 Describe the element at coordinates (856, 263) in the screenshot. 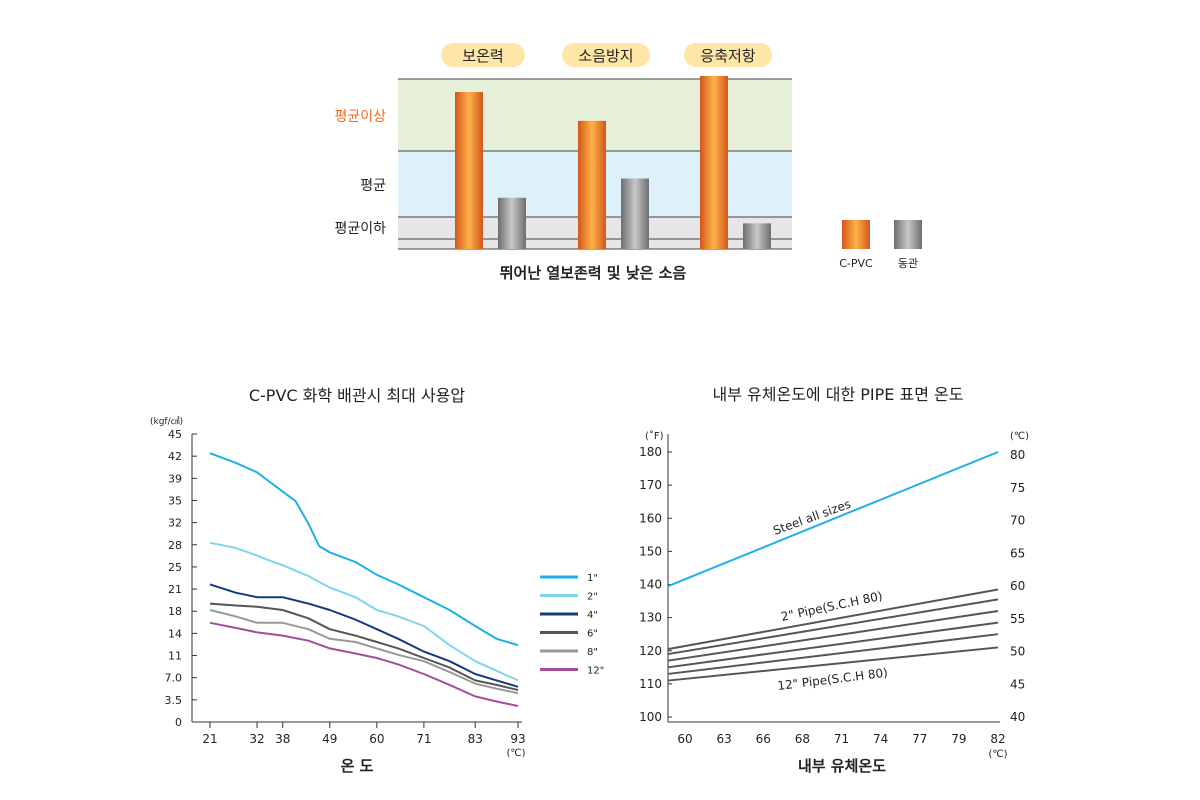

I see `legend-label-cpvc: C-PVC` at that location.